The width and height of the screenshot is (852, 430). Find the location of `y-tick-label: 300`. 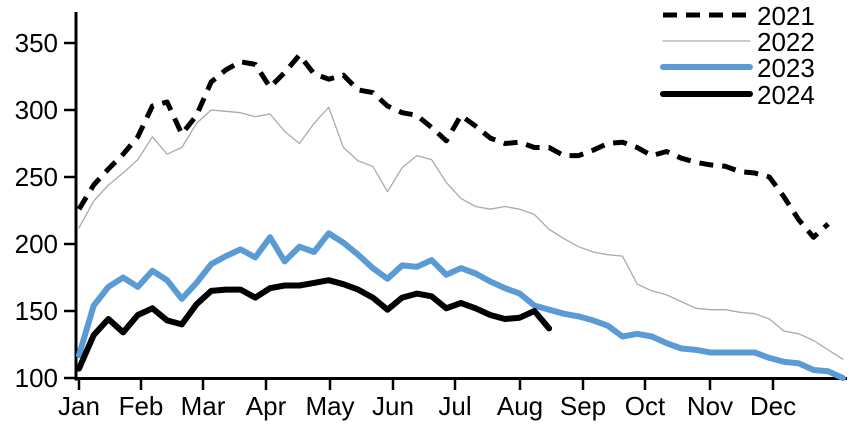

y-tick-label: 300 is located at coordinates (36, 110).